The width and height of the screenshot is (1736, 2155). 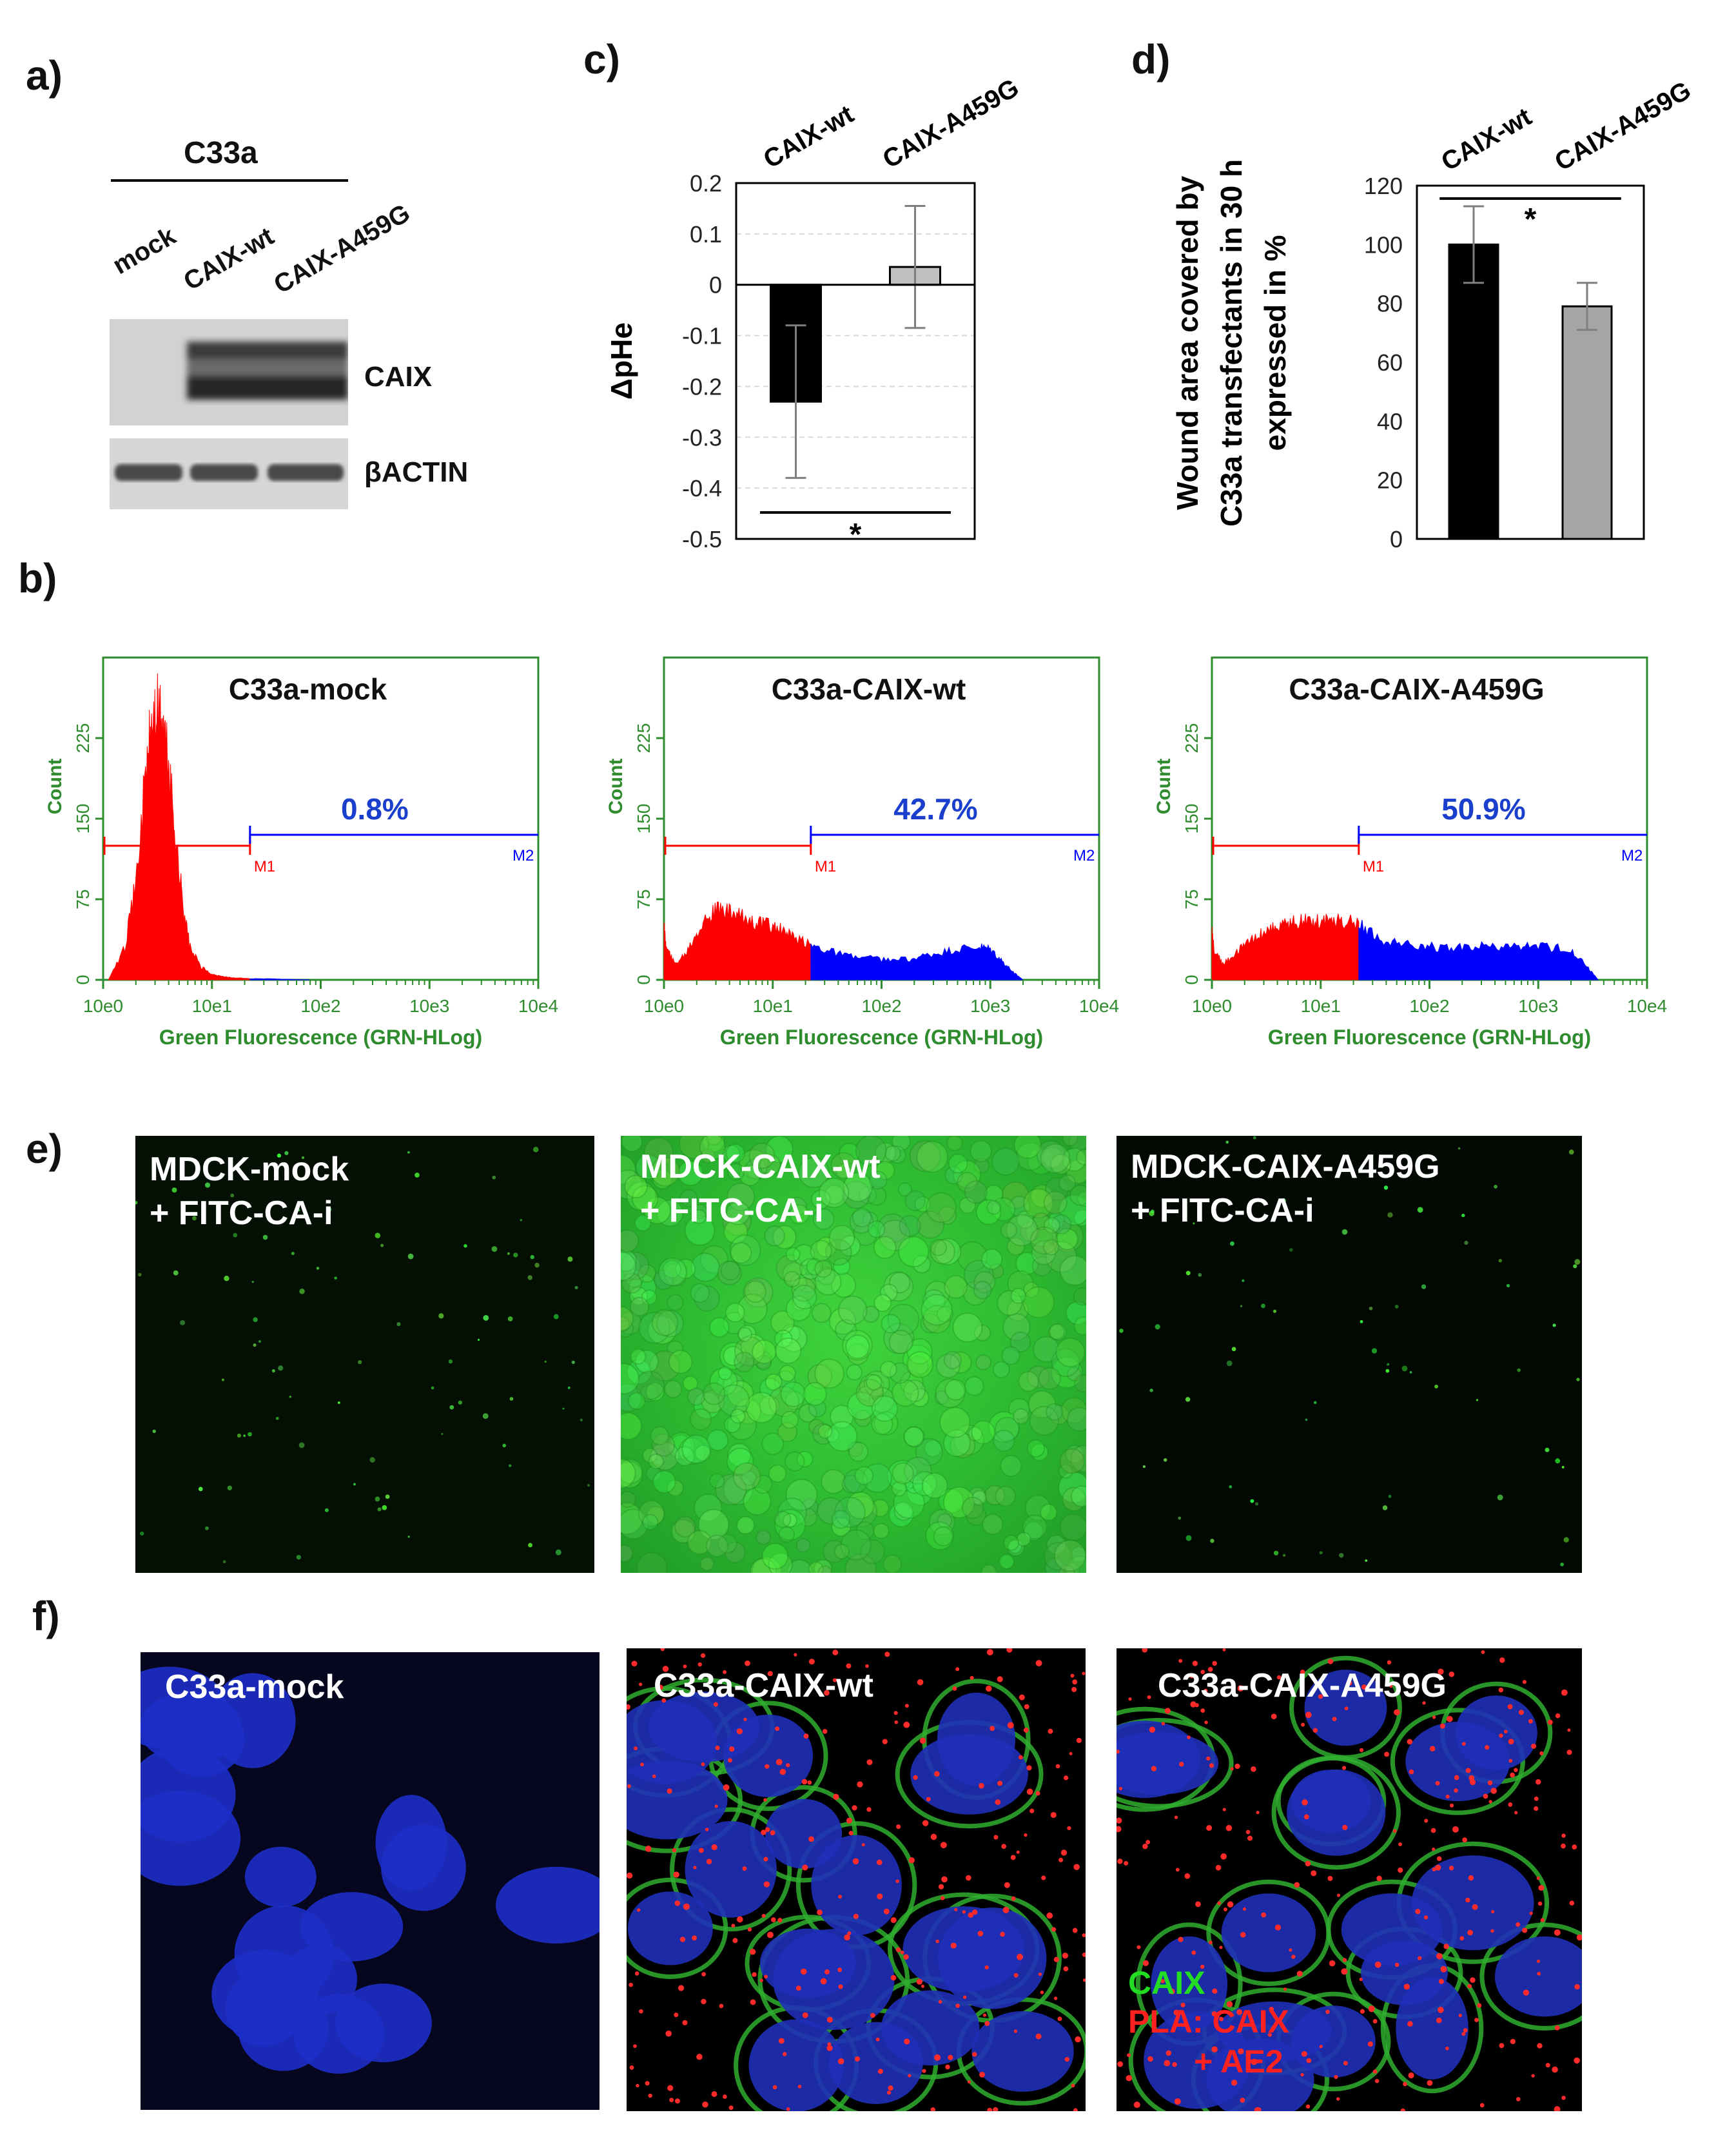 What do you see at coordinates (664, 1006) in the screenshot?
I see `x-tick-label: 10e0` at bounding box center [664, 1006].